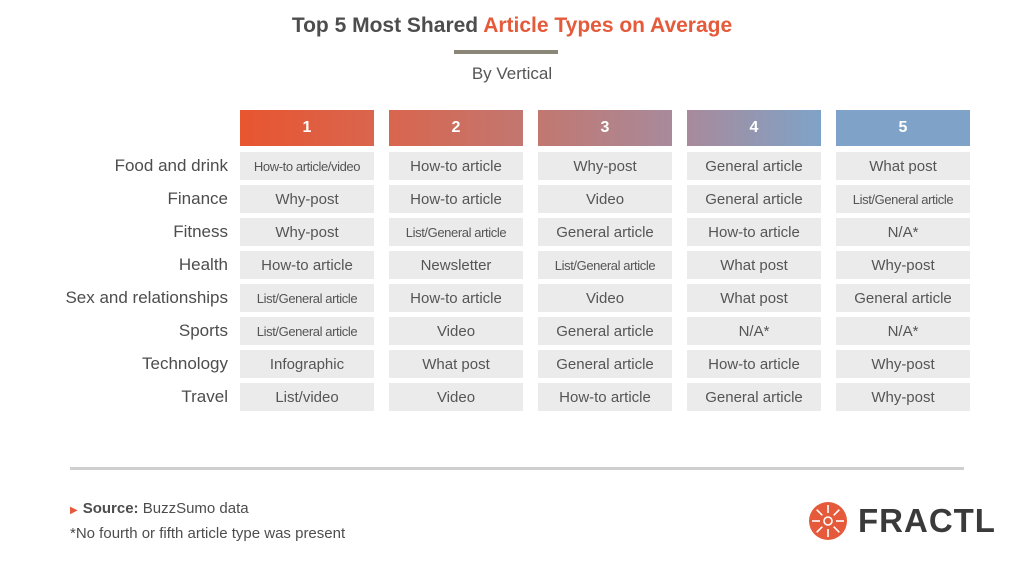 The height and width of the screenshot is (565, 1024). I want to click on logo-text: FRACTL, so click(927, 520).